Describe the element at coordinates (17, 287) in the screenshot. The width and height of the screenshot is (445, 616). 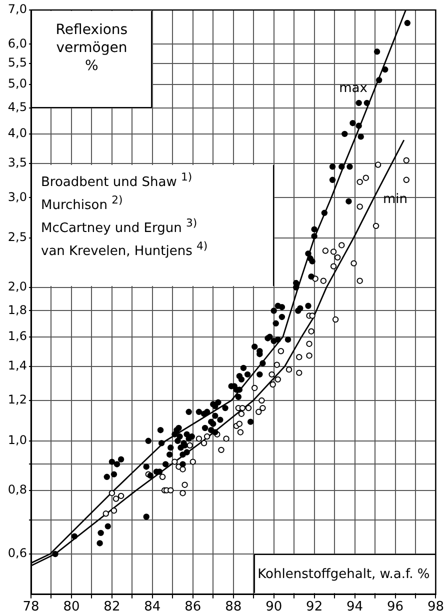
I see `y-tick-label: 2,0` at that location.